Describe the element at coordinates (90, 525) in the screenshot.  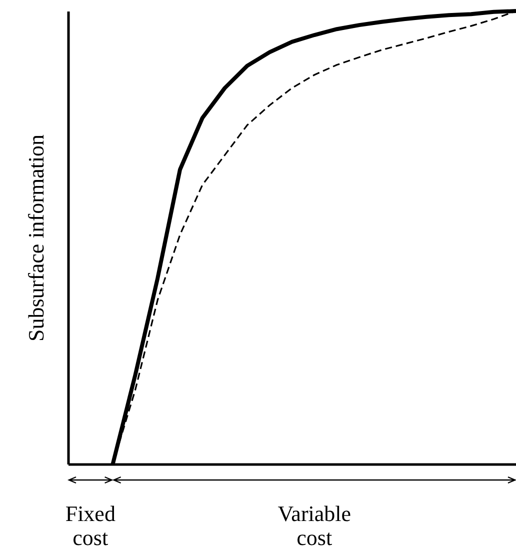
I see `text: Fixed cost` at that location.